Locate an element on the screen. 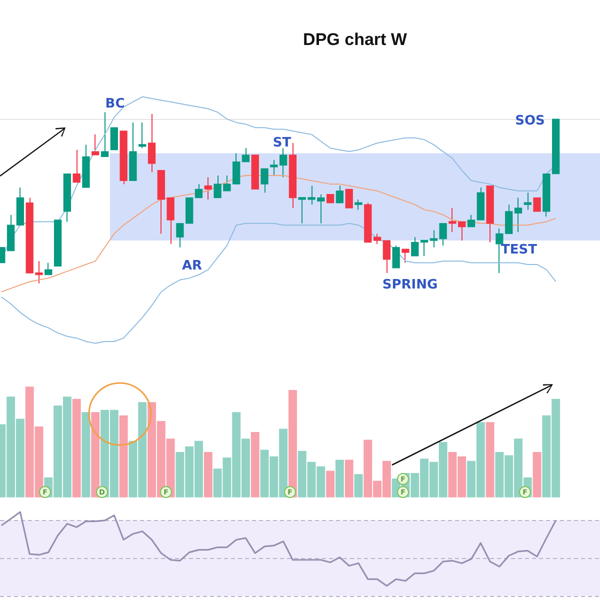  chart-title: DPG chart W is located at coordinates (355, 40).